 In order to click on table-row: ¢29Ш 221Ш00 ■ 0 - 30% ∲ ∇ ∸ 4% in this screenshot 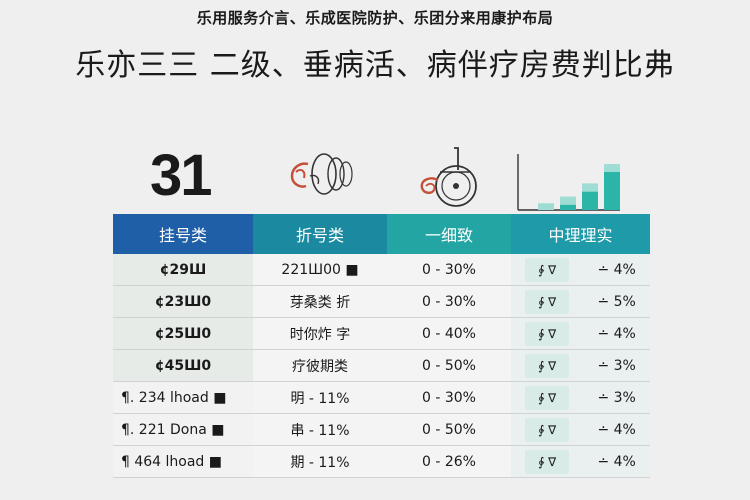, I will do `click(381, 270)`.